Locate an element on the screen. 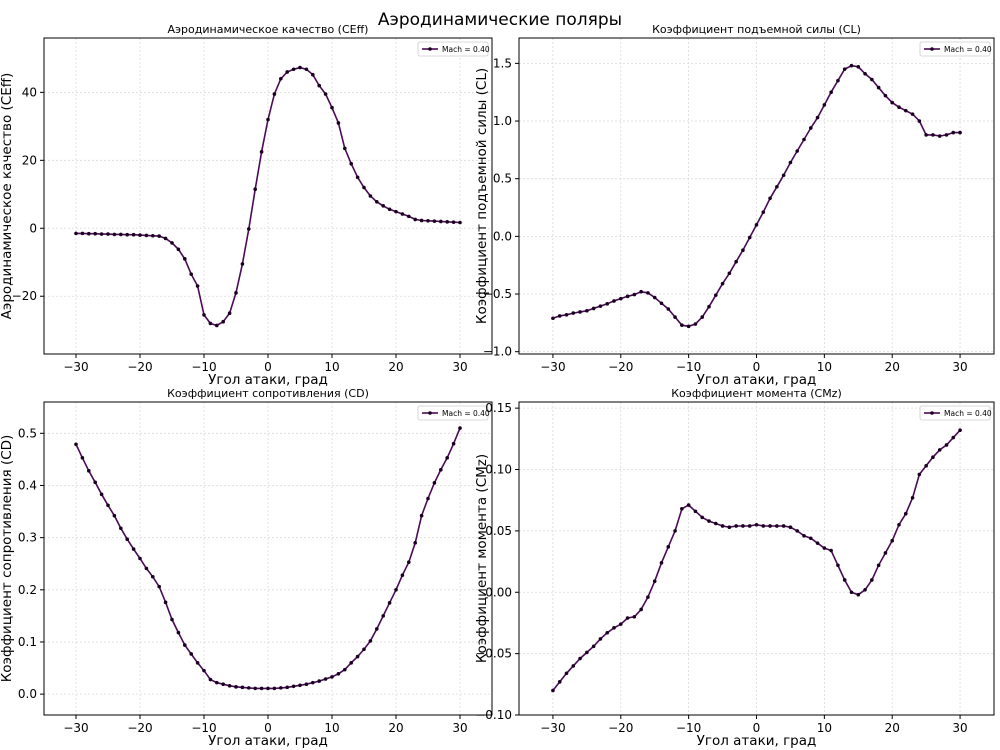 Image resolution: width=1000 pixels, height=750 pixels. y-tick-label: 1.5 is located at coordinates (502, 63).